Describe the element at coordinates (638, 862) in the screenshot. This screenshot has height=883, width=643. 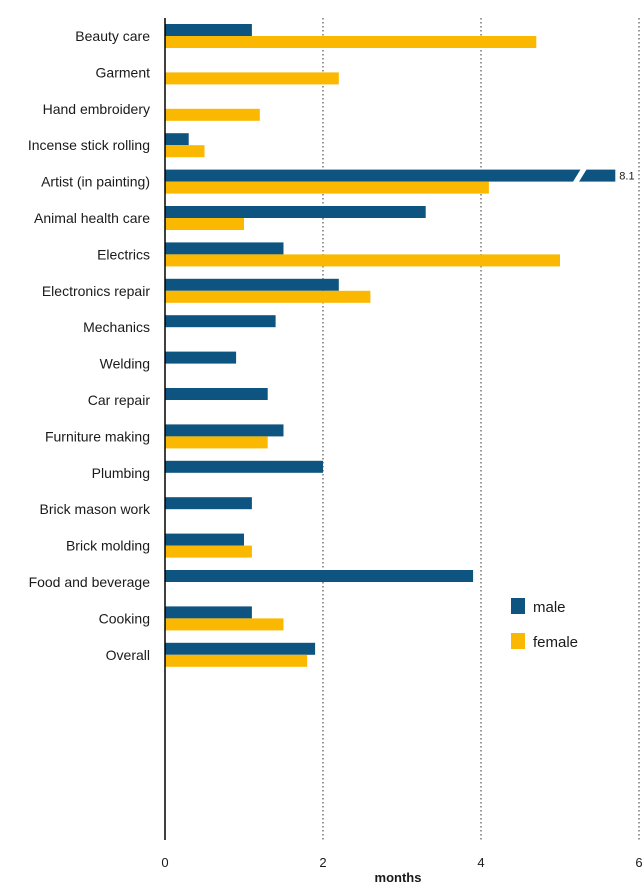
I see `x-tick-label: 6` at that location.